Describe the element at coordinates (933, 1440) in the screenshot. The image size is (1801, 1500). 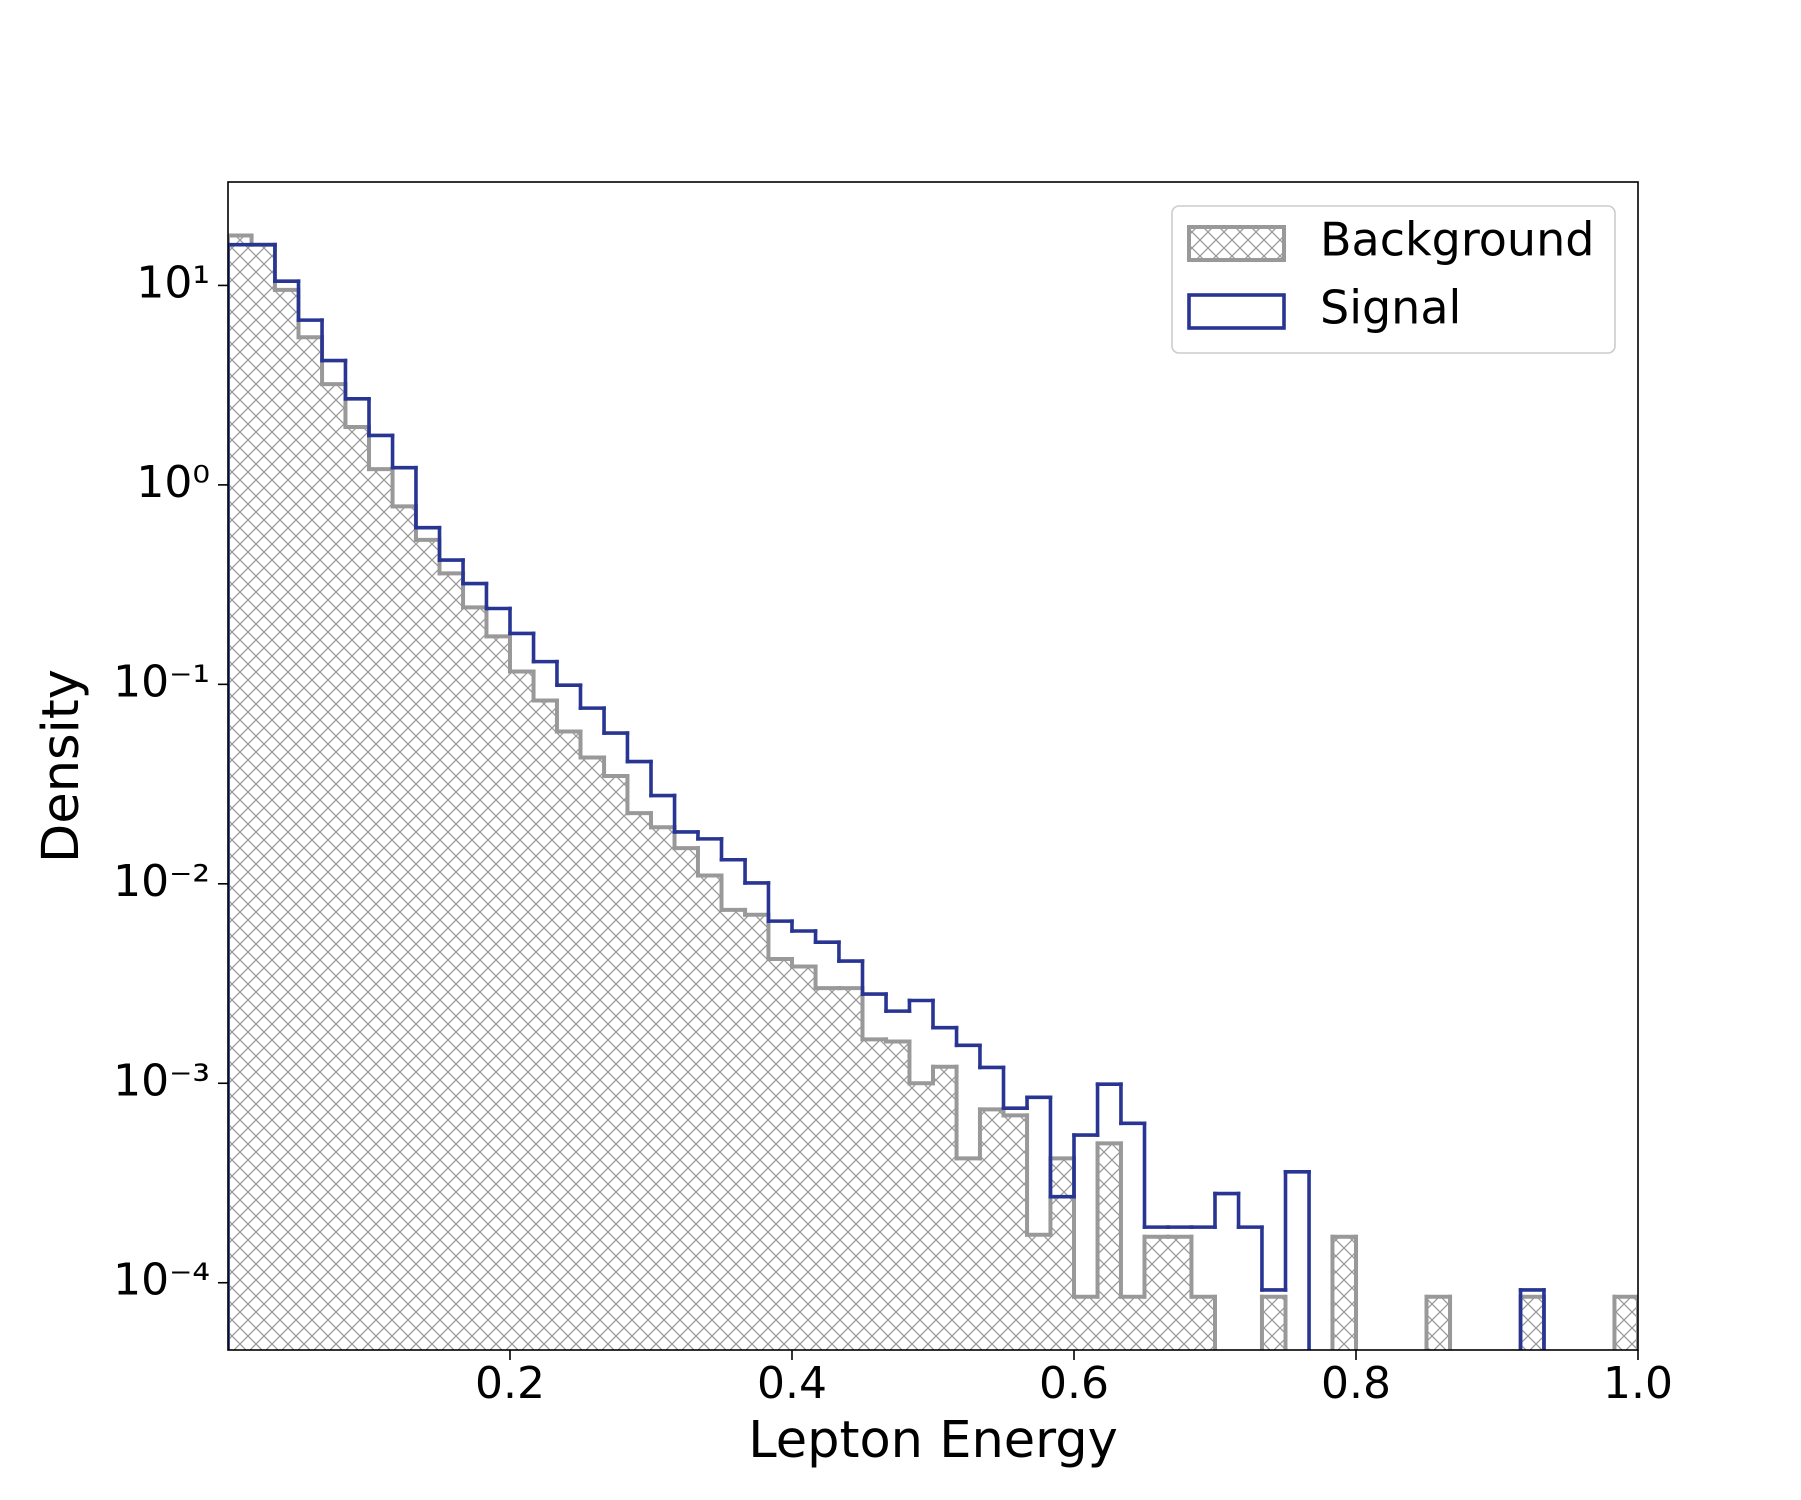
I see `x-axis-label: Lepton Energy` at that location.